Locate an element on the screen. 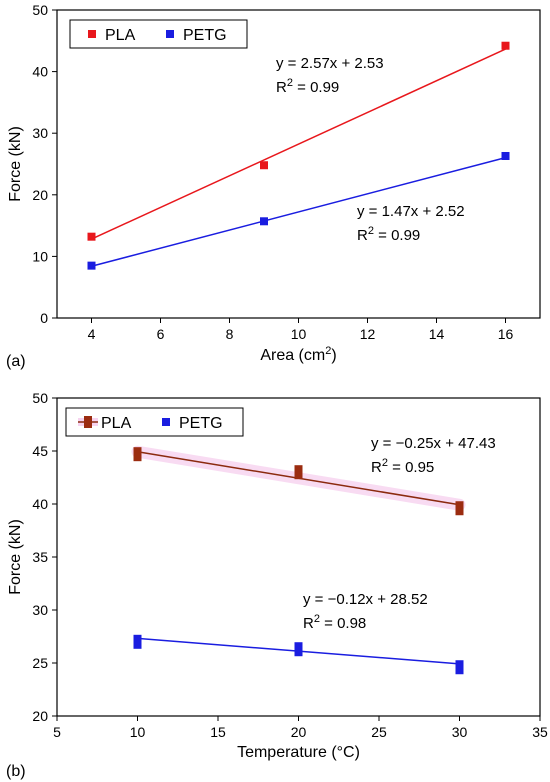  x-tick-label: 25 is located at coordinates (379, 732).